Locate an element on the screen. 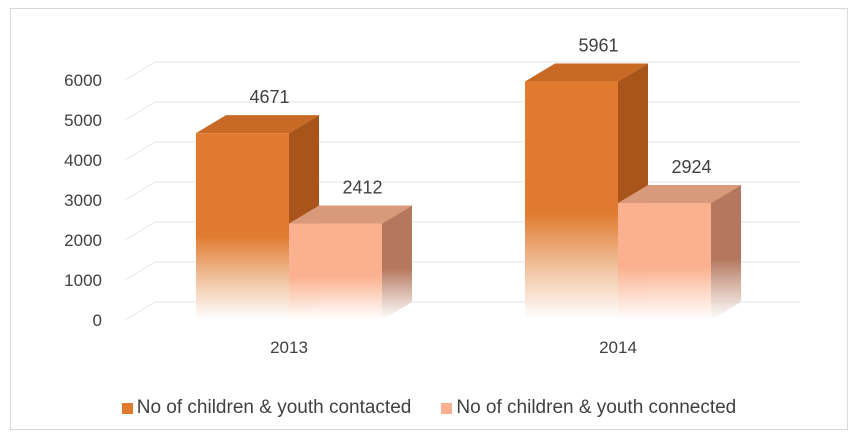 The image size is (858, 438). legend-item-connected: No of children & youth connected is located at coordinates (588, 408).